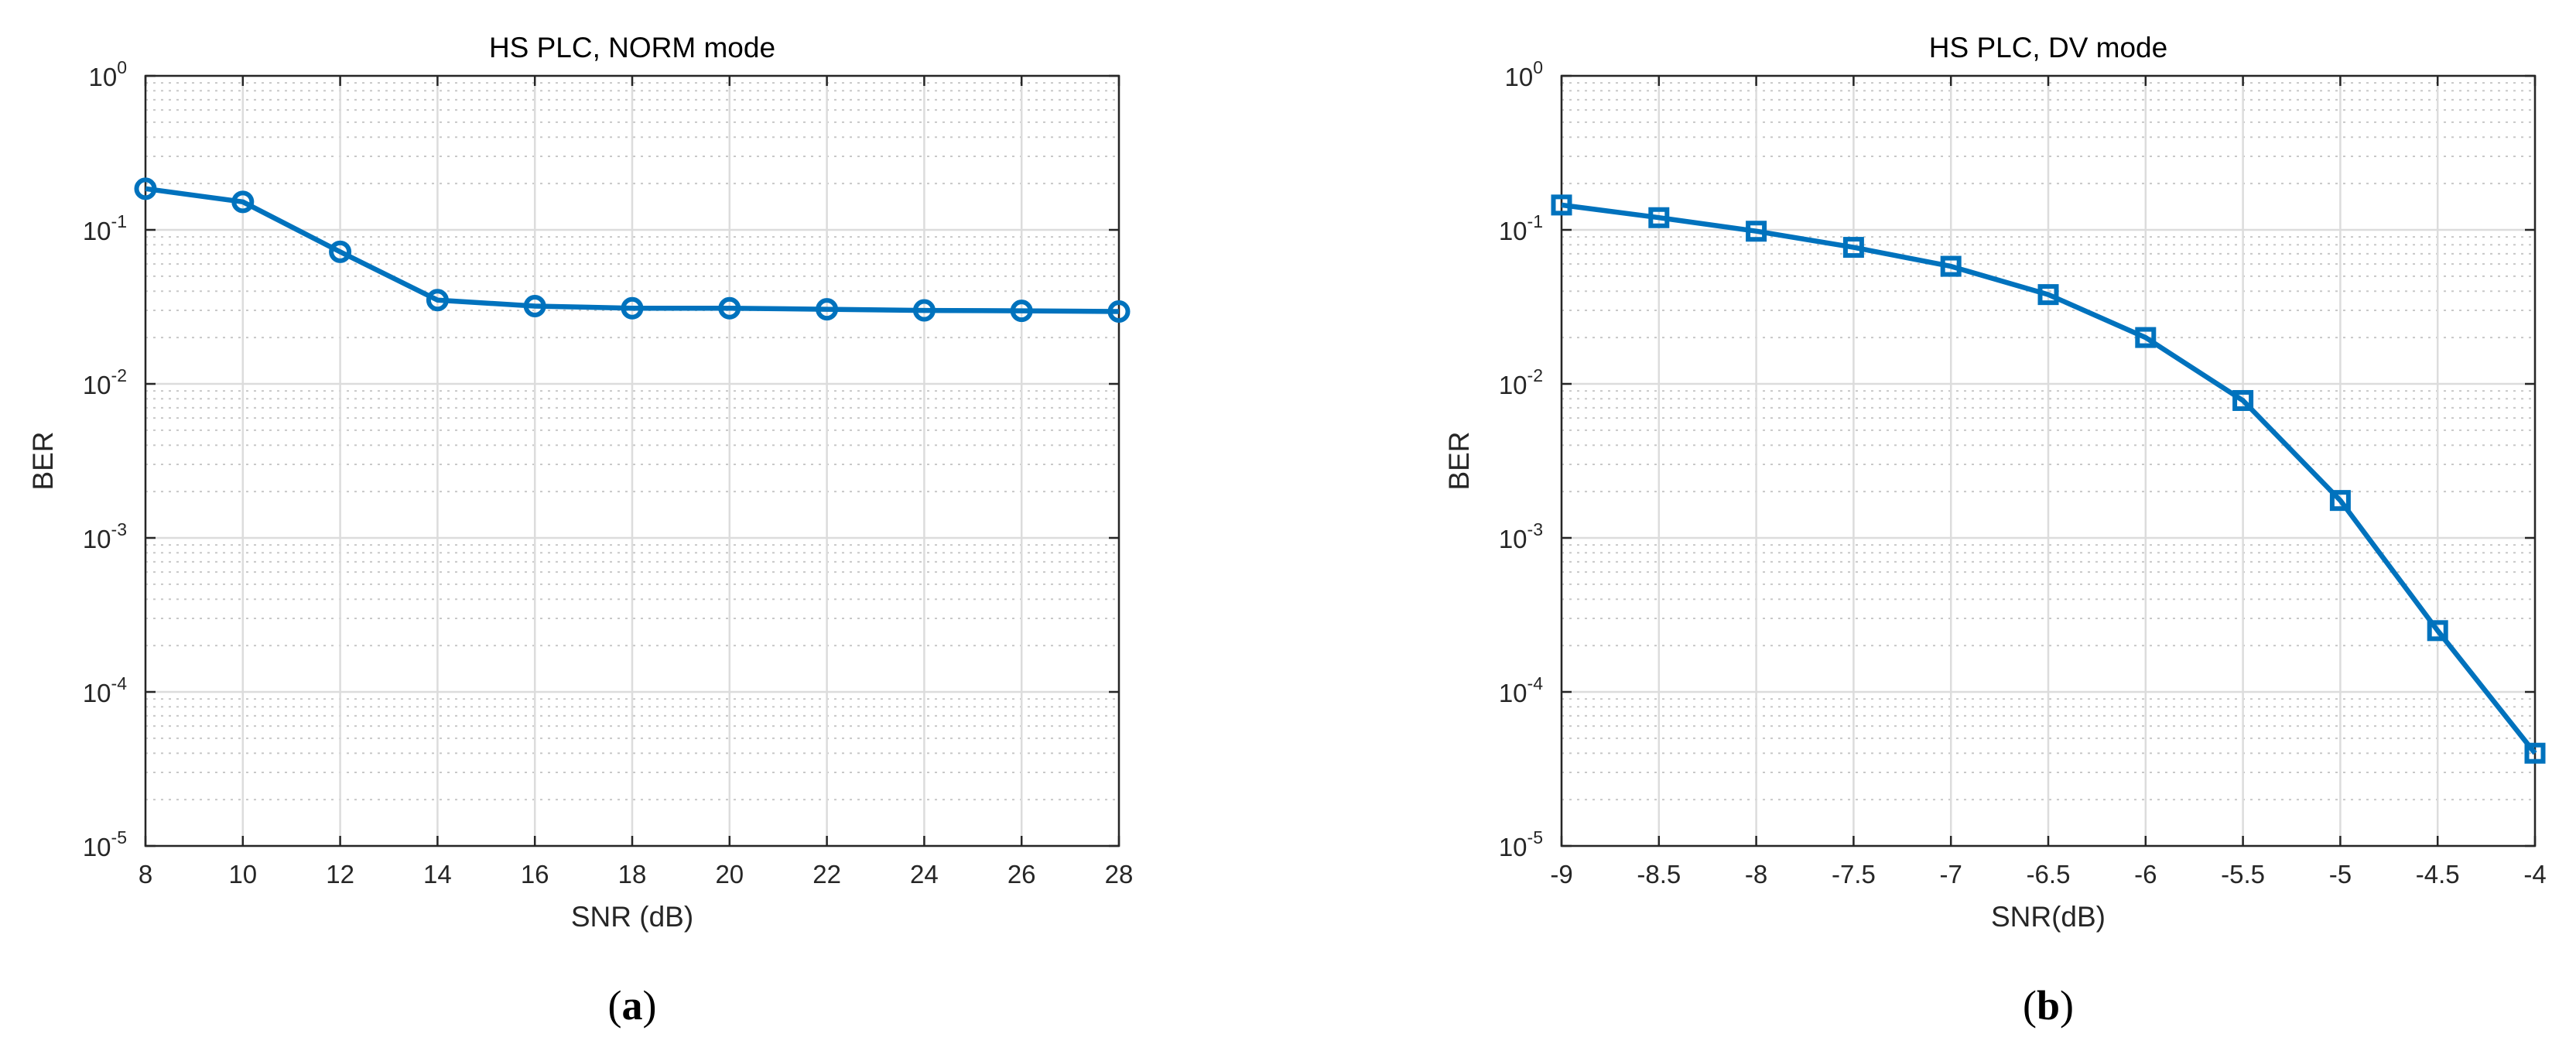 This screenshot has width=2576, height=1058. Describe the element at coordinates (827, 875) in the screenshot. I see `x-tick-label: 22` at that location.